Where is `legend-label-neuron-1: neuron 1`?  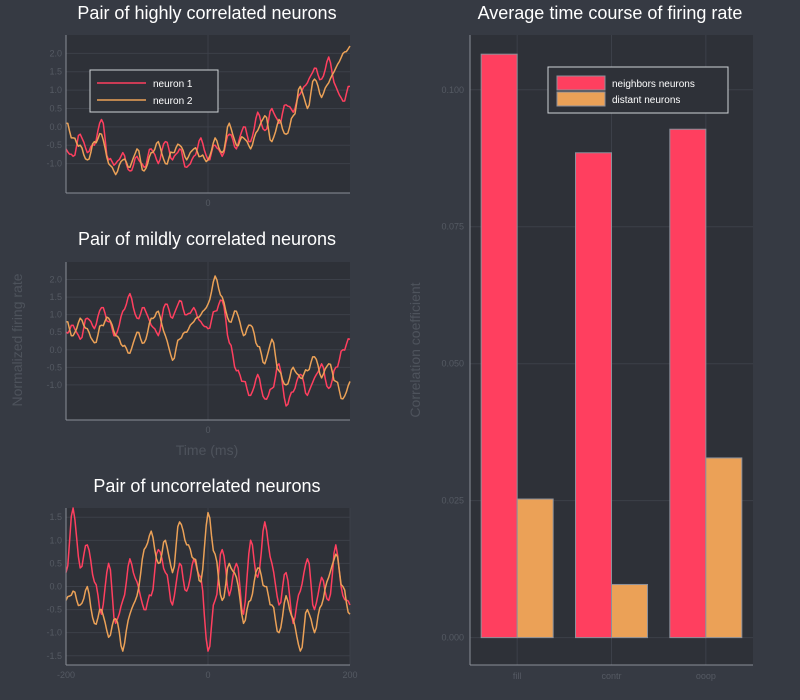 legend-label-neuron-1: neuron 1 is located at coordinates (173, 84).